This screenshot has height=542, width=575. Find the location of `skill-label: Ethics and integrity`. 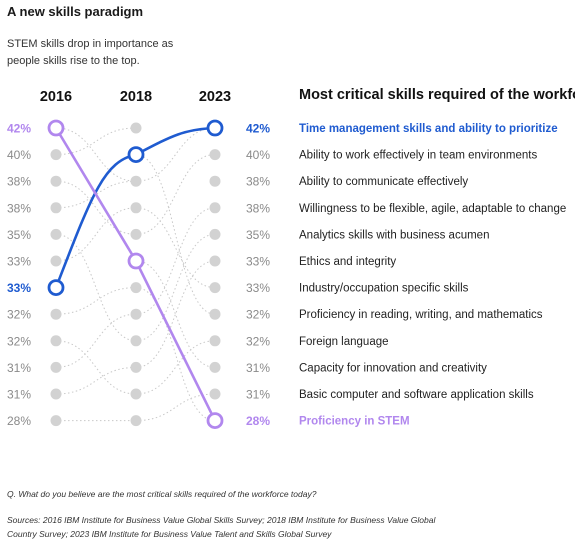

skill-label: Ethics and integrity is located at coordinates (347, 262).